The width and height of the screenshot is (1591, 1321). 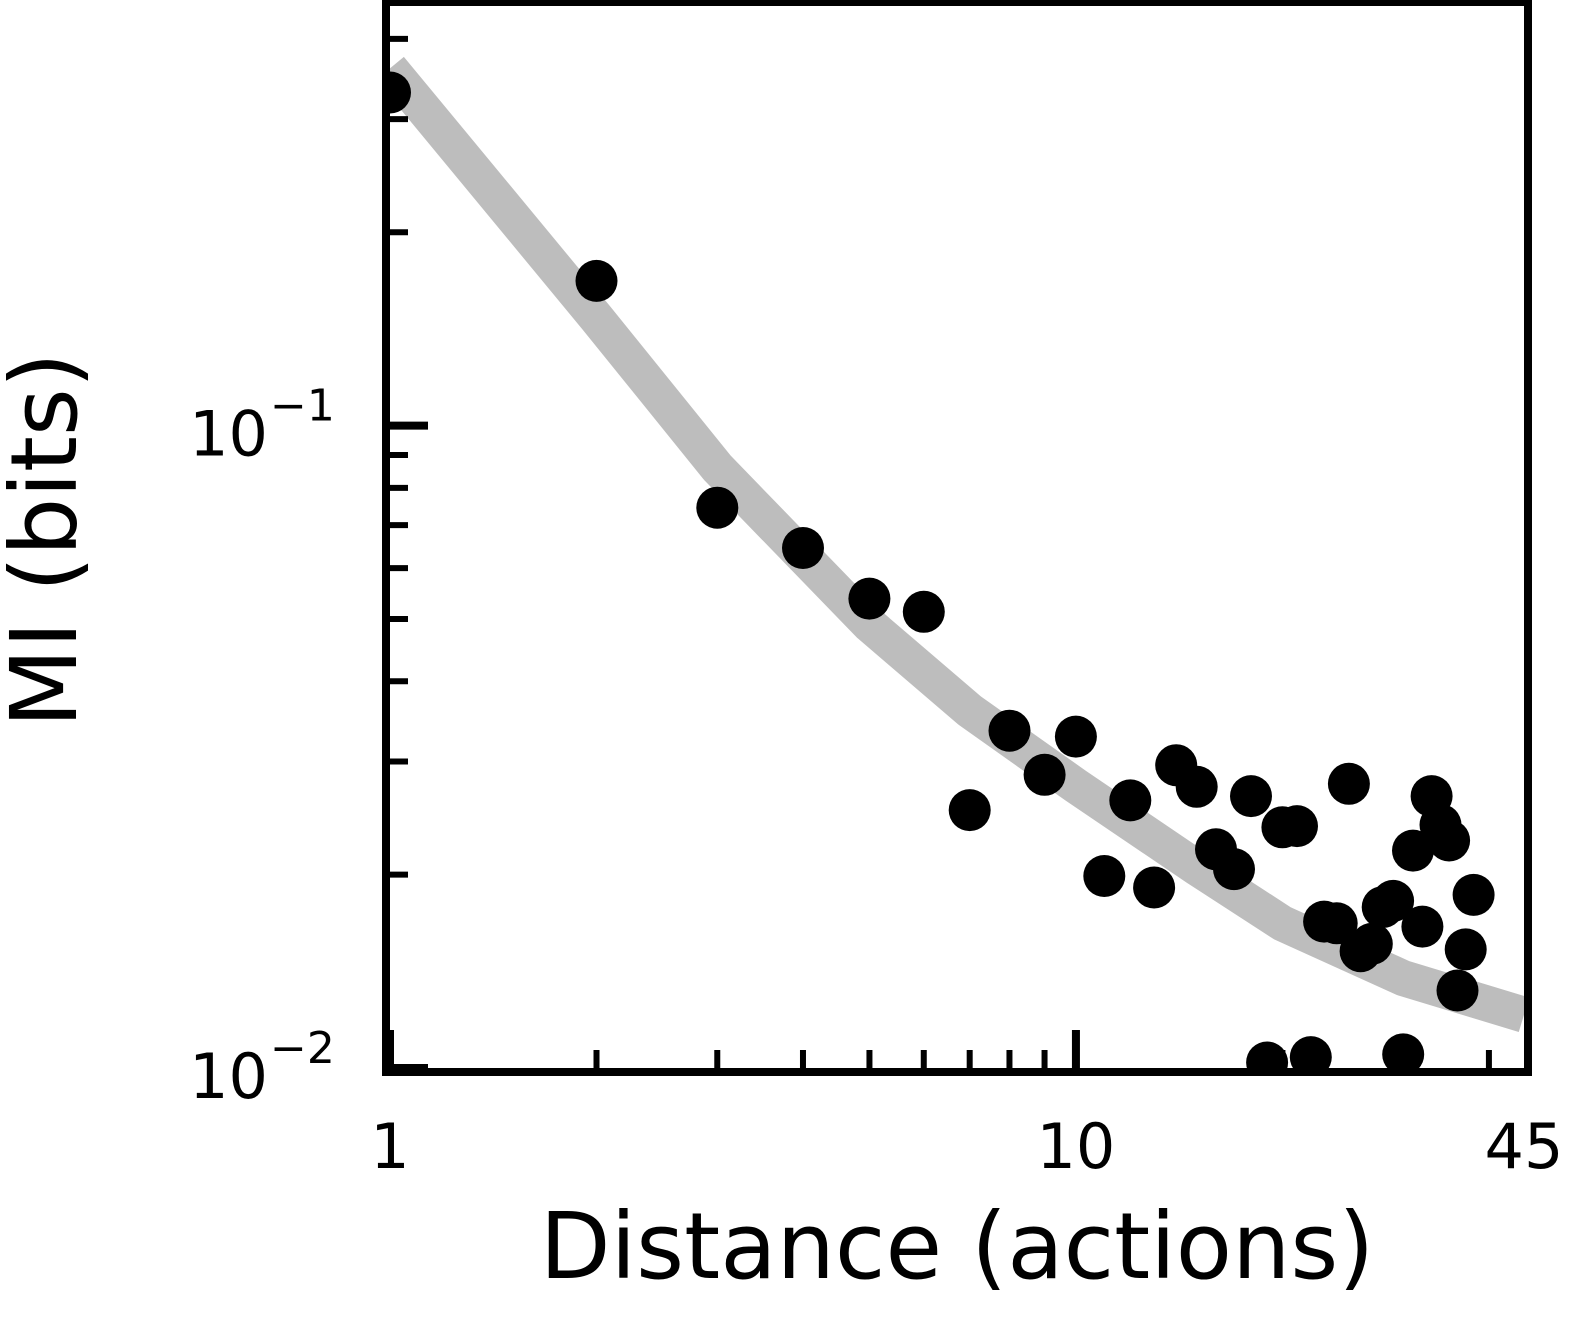 What do you see at coordinates (957, 1246) in the screenshot?
I see `x-axis-title: Distance (actions)` at bounding box center [957, 1246].